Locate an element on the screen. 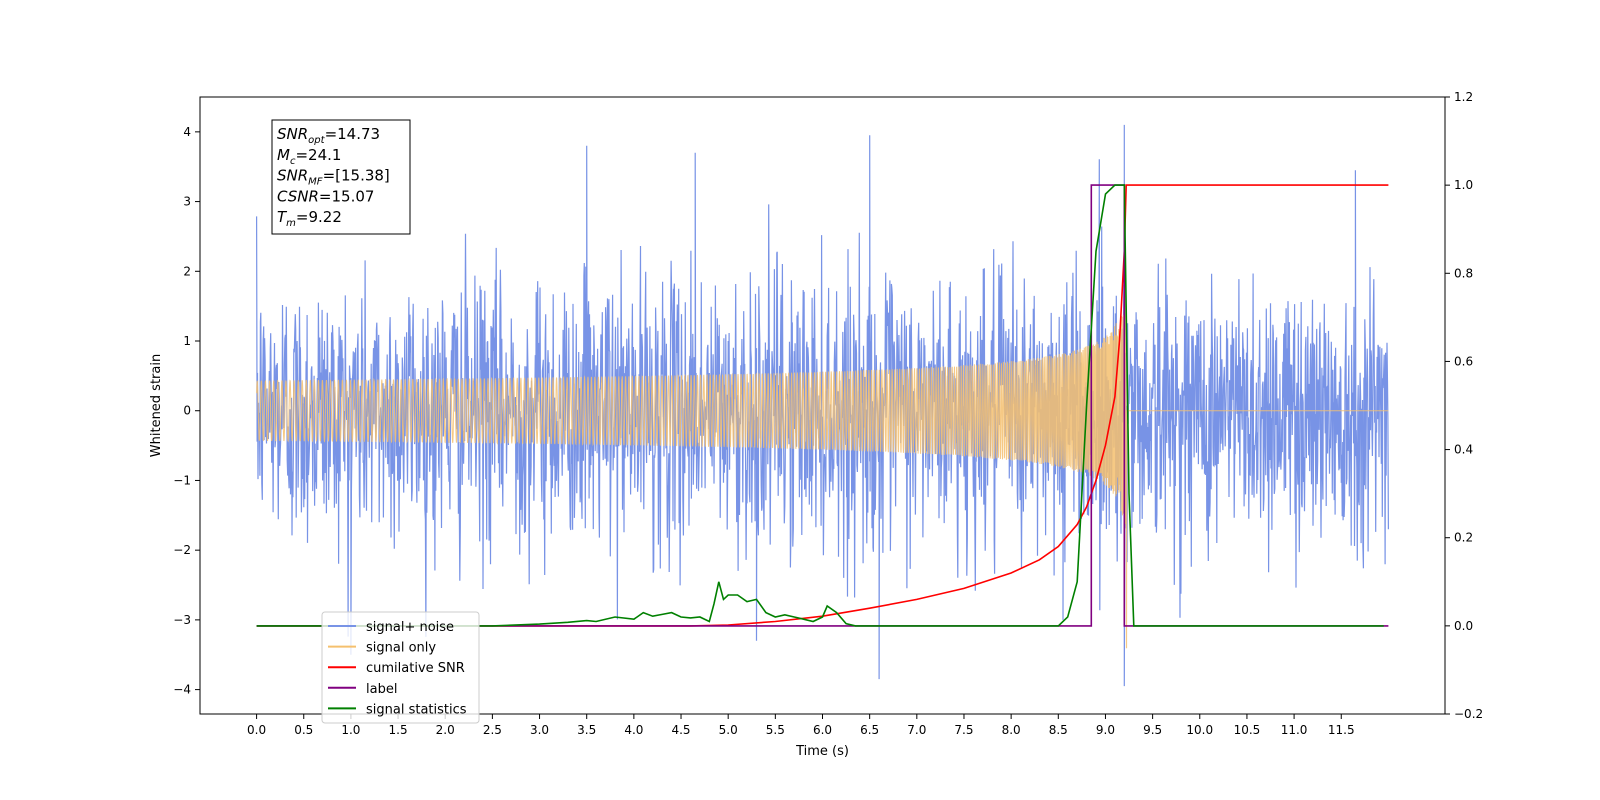 Image resolution: width=1600 pixels, height=800 pixels. legend-entry-label: signal+ noise is located at coordinates (410, 627).